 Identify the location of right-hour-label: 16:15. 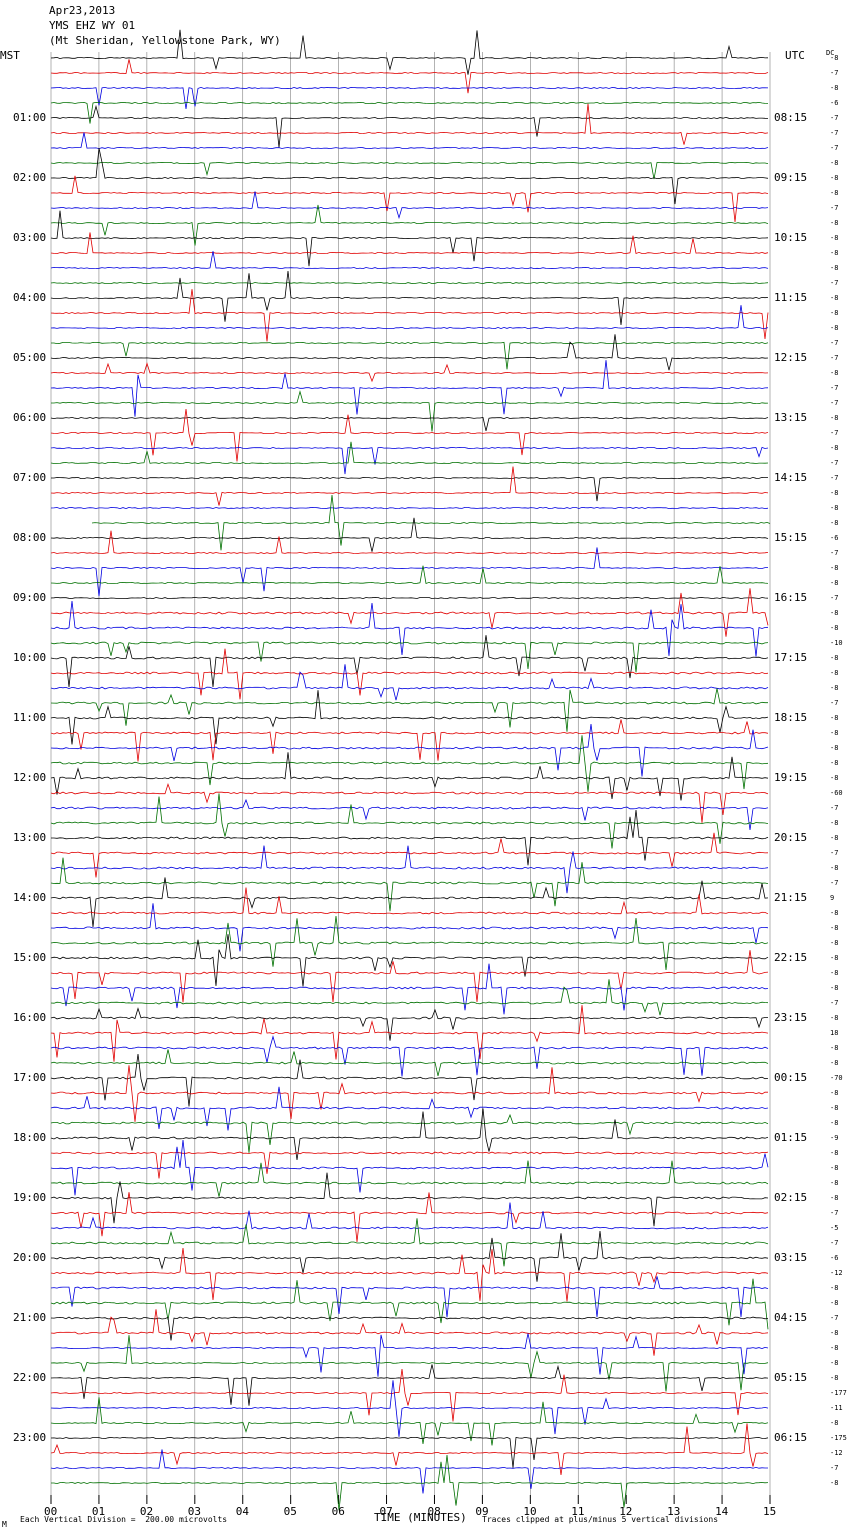
(791, 597).